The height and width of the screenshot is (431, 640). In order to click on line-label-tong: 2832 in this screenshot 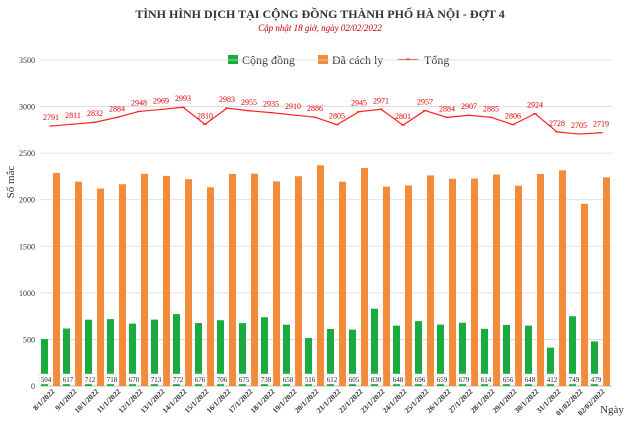, I will do `click(95, 113)`.